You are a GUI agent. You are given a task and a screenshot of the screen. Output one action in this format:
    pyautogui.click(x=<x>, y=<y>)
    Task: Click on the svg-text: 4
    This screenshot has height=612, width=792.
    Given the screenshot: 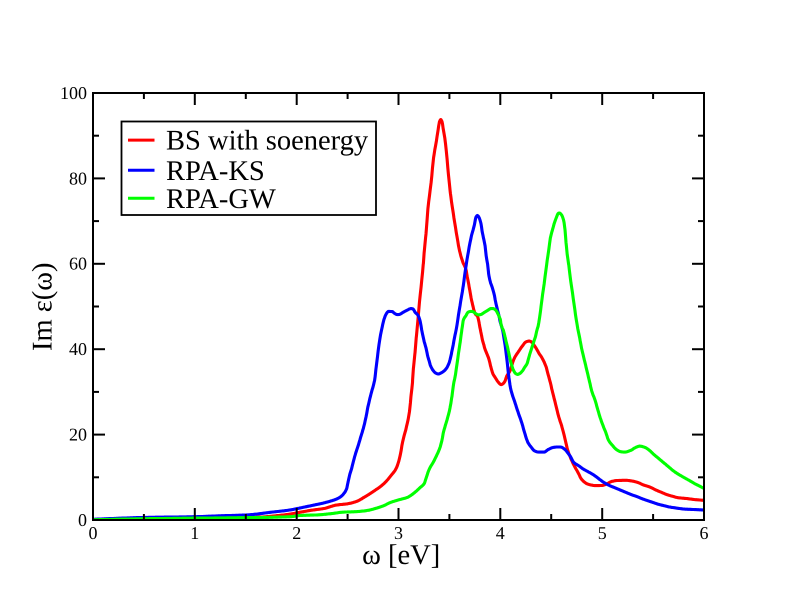 What is the action you would take?
    pyautogui.click(x=500, y=533)
    